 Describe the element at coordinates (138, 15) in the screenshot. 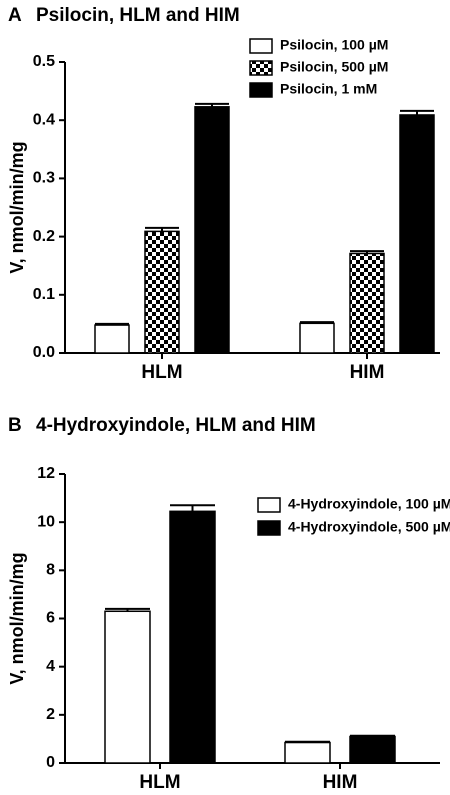

I see `chart-title: Psilocin, HLM and HIM` at that location.